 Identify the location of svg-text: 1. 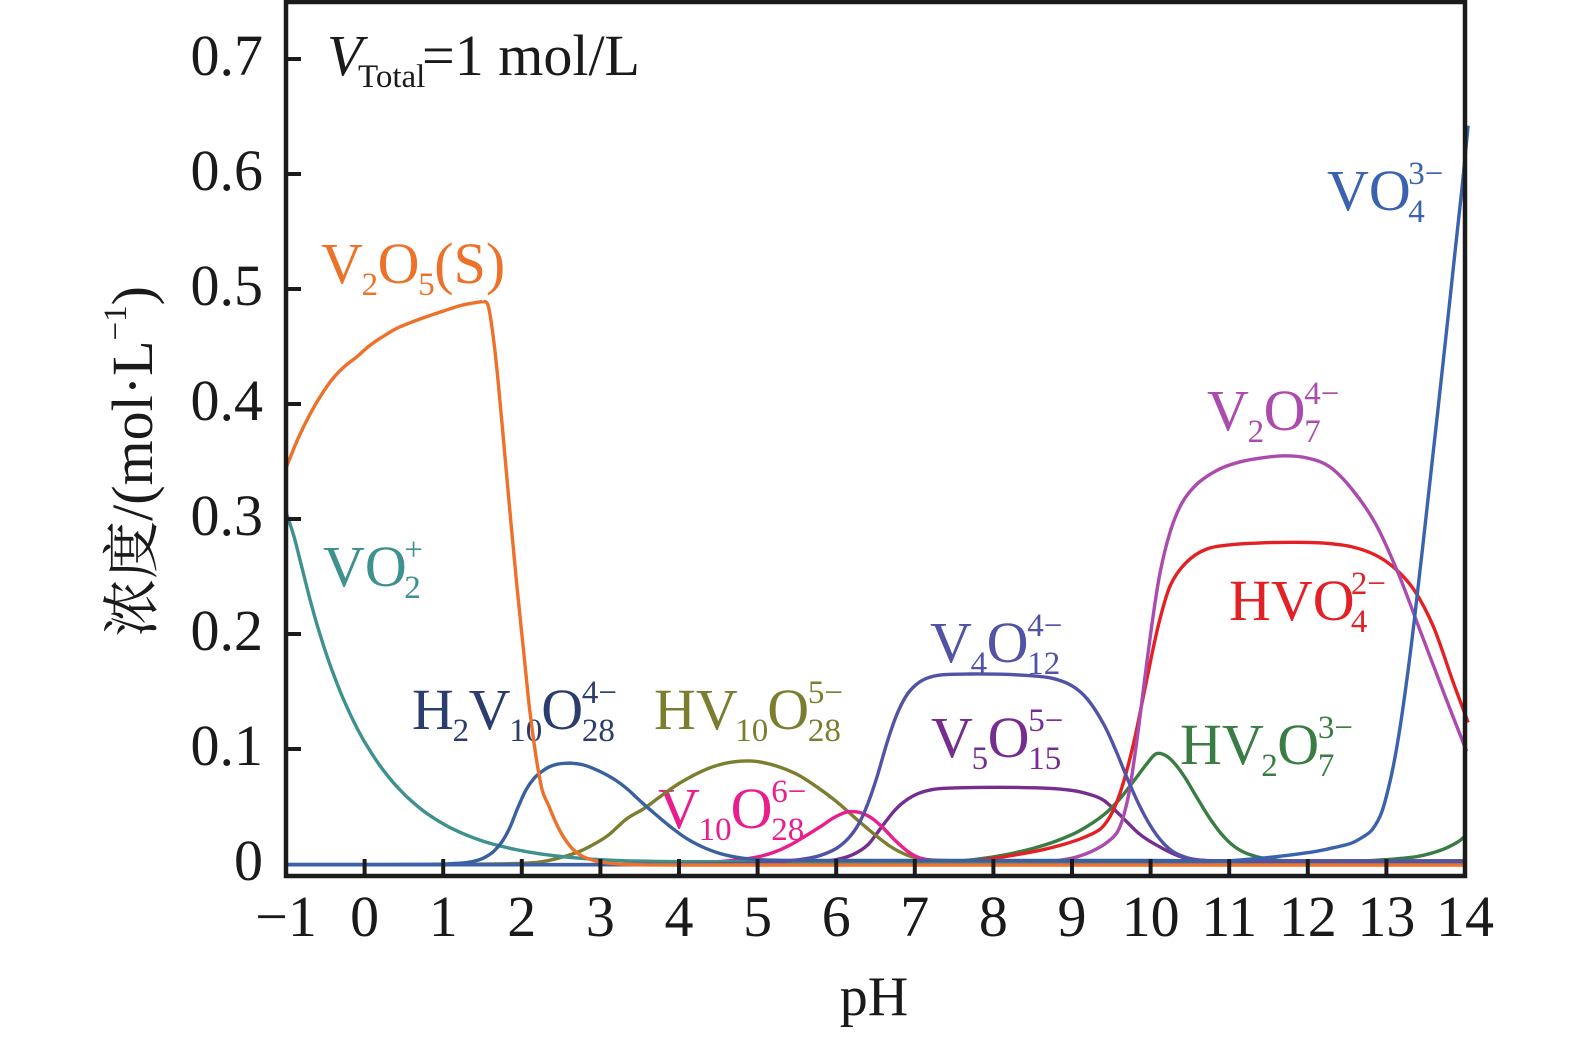
(443, 916).